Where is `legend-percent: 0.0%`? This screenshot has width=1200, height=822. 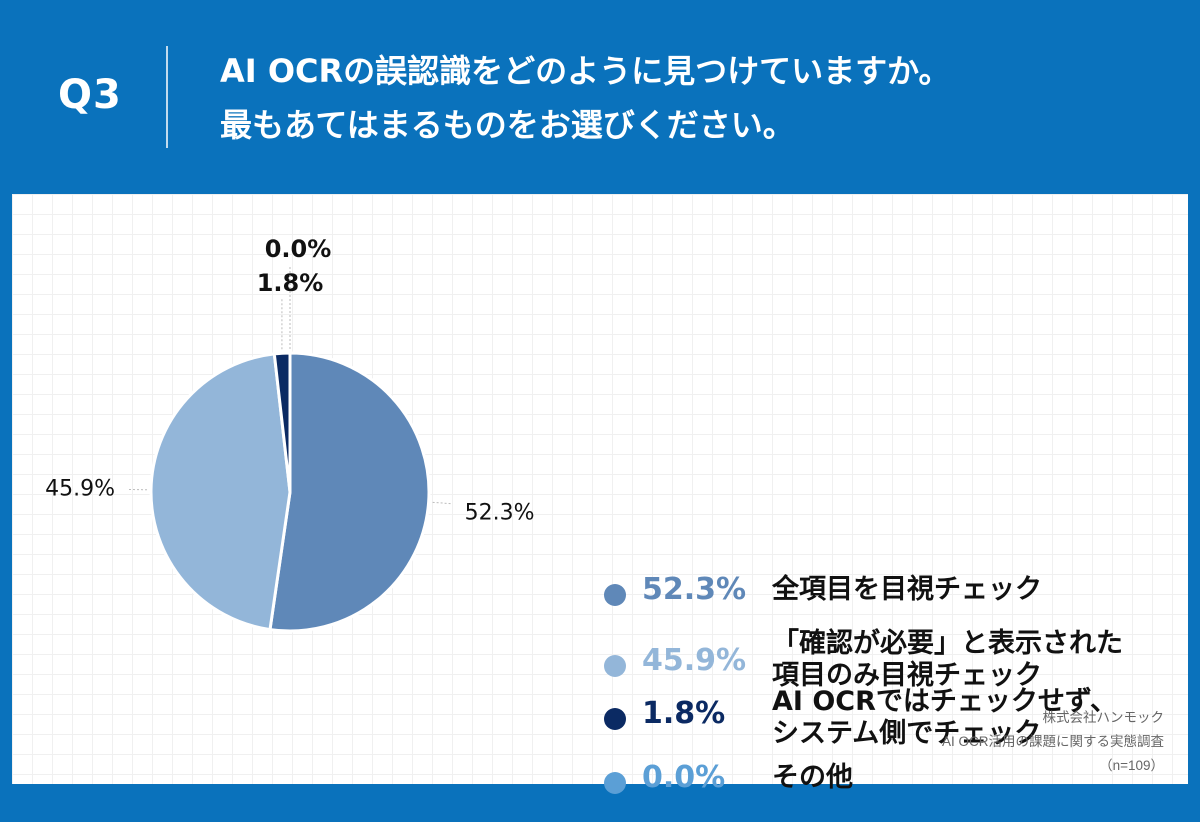 legend-percent: 0.0% is located at coordinates (683, 777).